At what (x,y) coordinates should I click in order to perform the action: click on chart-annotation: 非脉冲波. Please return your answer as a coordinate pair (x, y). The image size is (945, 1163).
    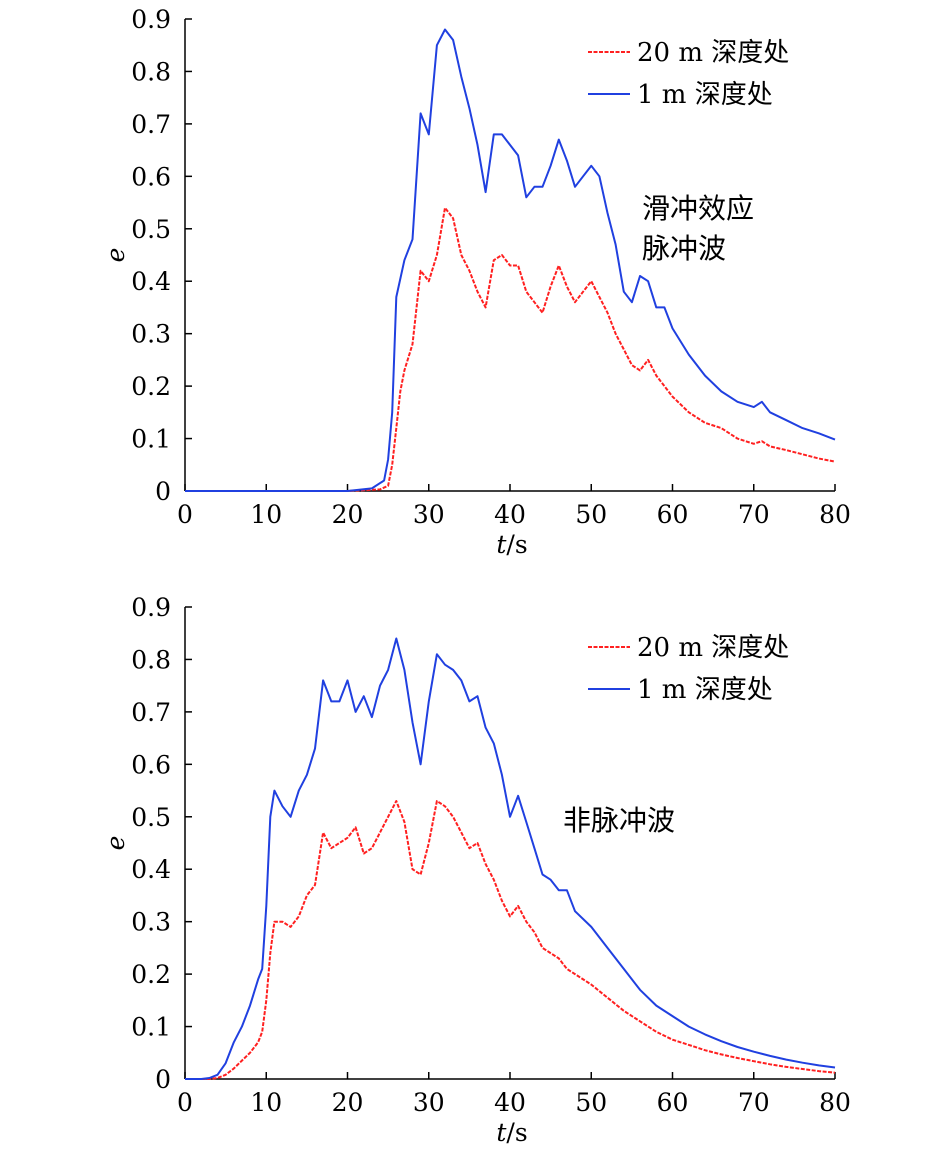
    Looking at the image, I should click on (619, 820).